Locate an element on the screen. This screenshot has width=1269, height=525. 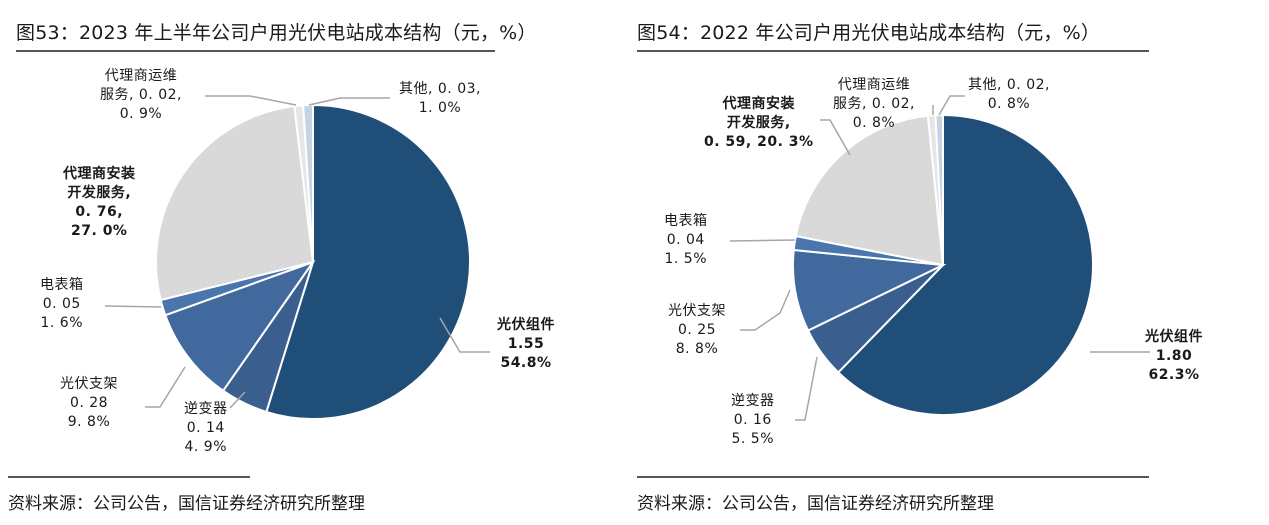
label-value: 0. 05 is located at coordinates (61, 304).